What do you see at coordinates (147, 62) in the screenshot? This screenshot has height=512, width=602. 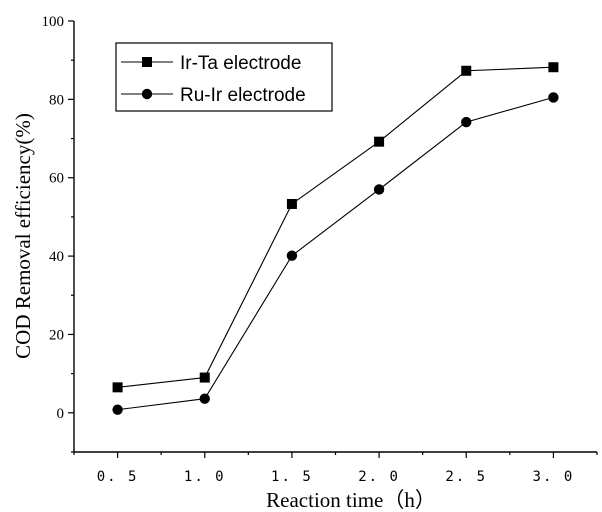 I see `legend-marker-ir-ta` at bounding box center [147, 62].